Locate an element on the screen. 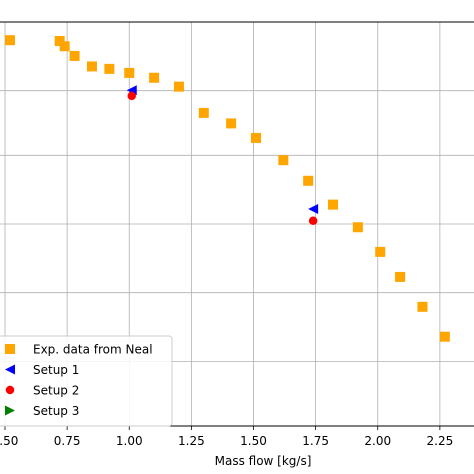 This screenshot has height=474, width=474. x-tick-label: 0.50 is located at coordinates (9, 441).